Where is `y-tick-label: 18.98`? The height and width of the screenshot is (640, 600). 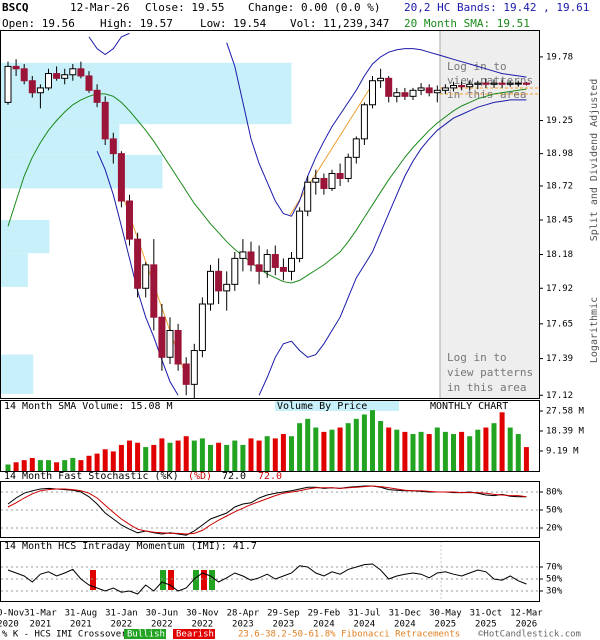
y-tick-label: 18.98 is located at coordinates (559, 154).